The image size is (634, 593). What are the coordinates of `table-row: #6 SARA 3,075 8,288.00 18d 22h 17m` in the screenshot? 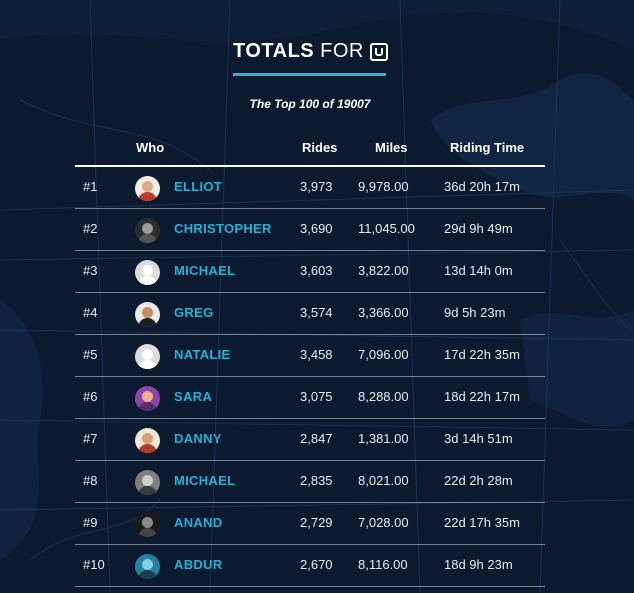 It's located at (310, 398).